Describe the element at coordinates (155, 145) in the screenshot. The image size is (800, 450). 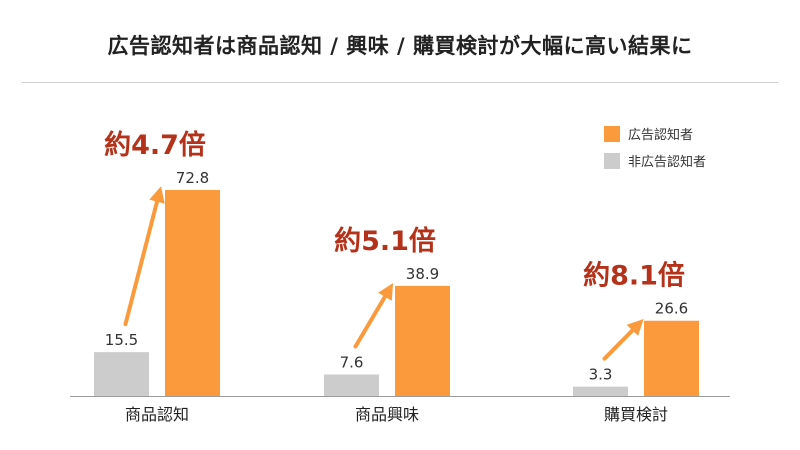
I see `ratio-label-1: 約4.7倍` at that location.